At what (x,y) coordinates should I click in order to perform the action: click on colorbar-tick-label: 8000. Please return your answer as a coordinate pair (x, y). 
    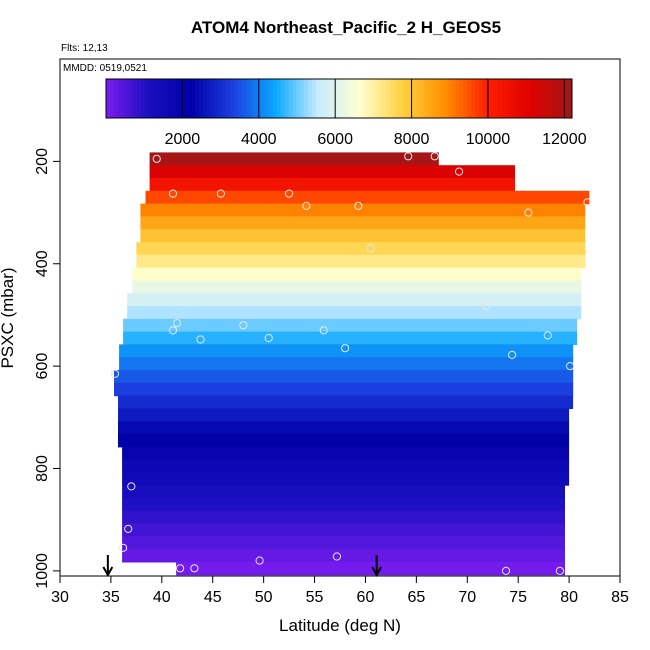
    Looking at the image, I should click on (412, 139).